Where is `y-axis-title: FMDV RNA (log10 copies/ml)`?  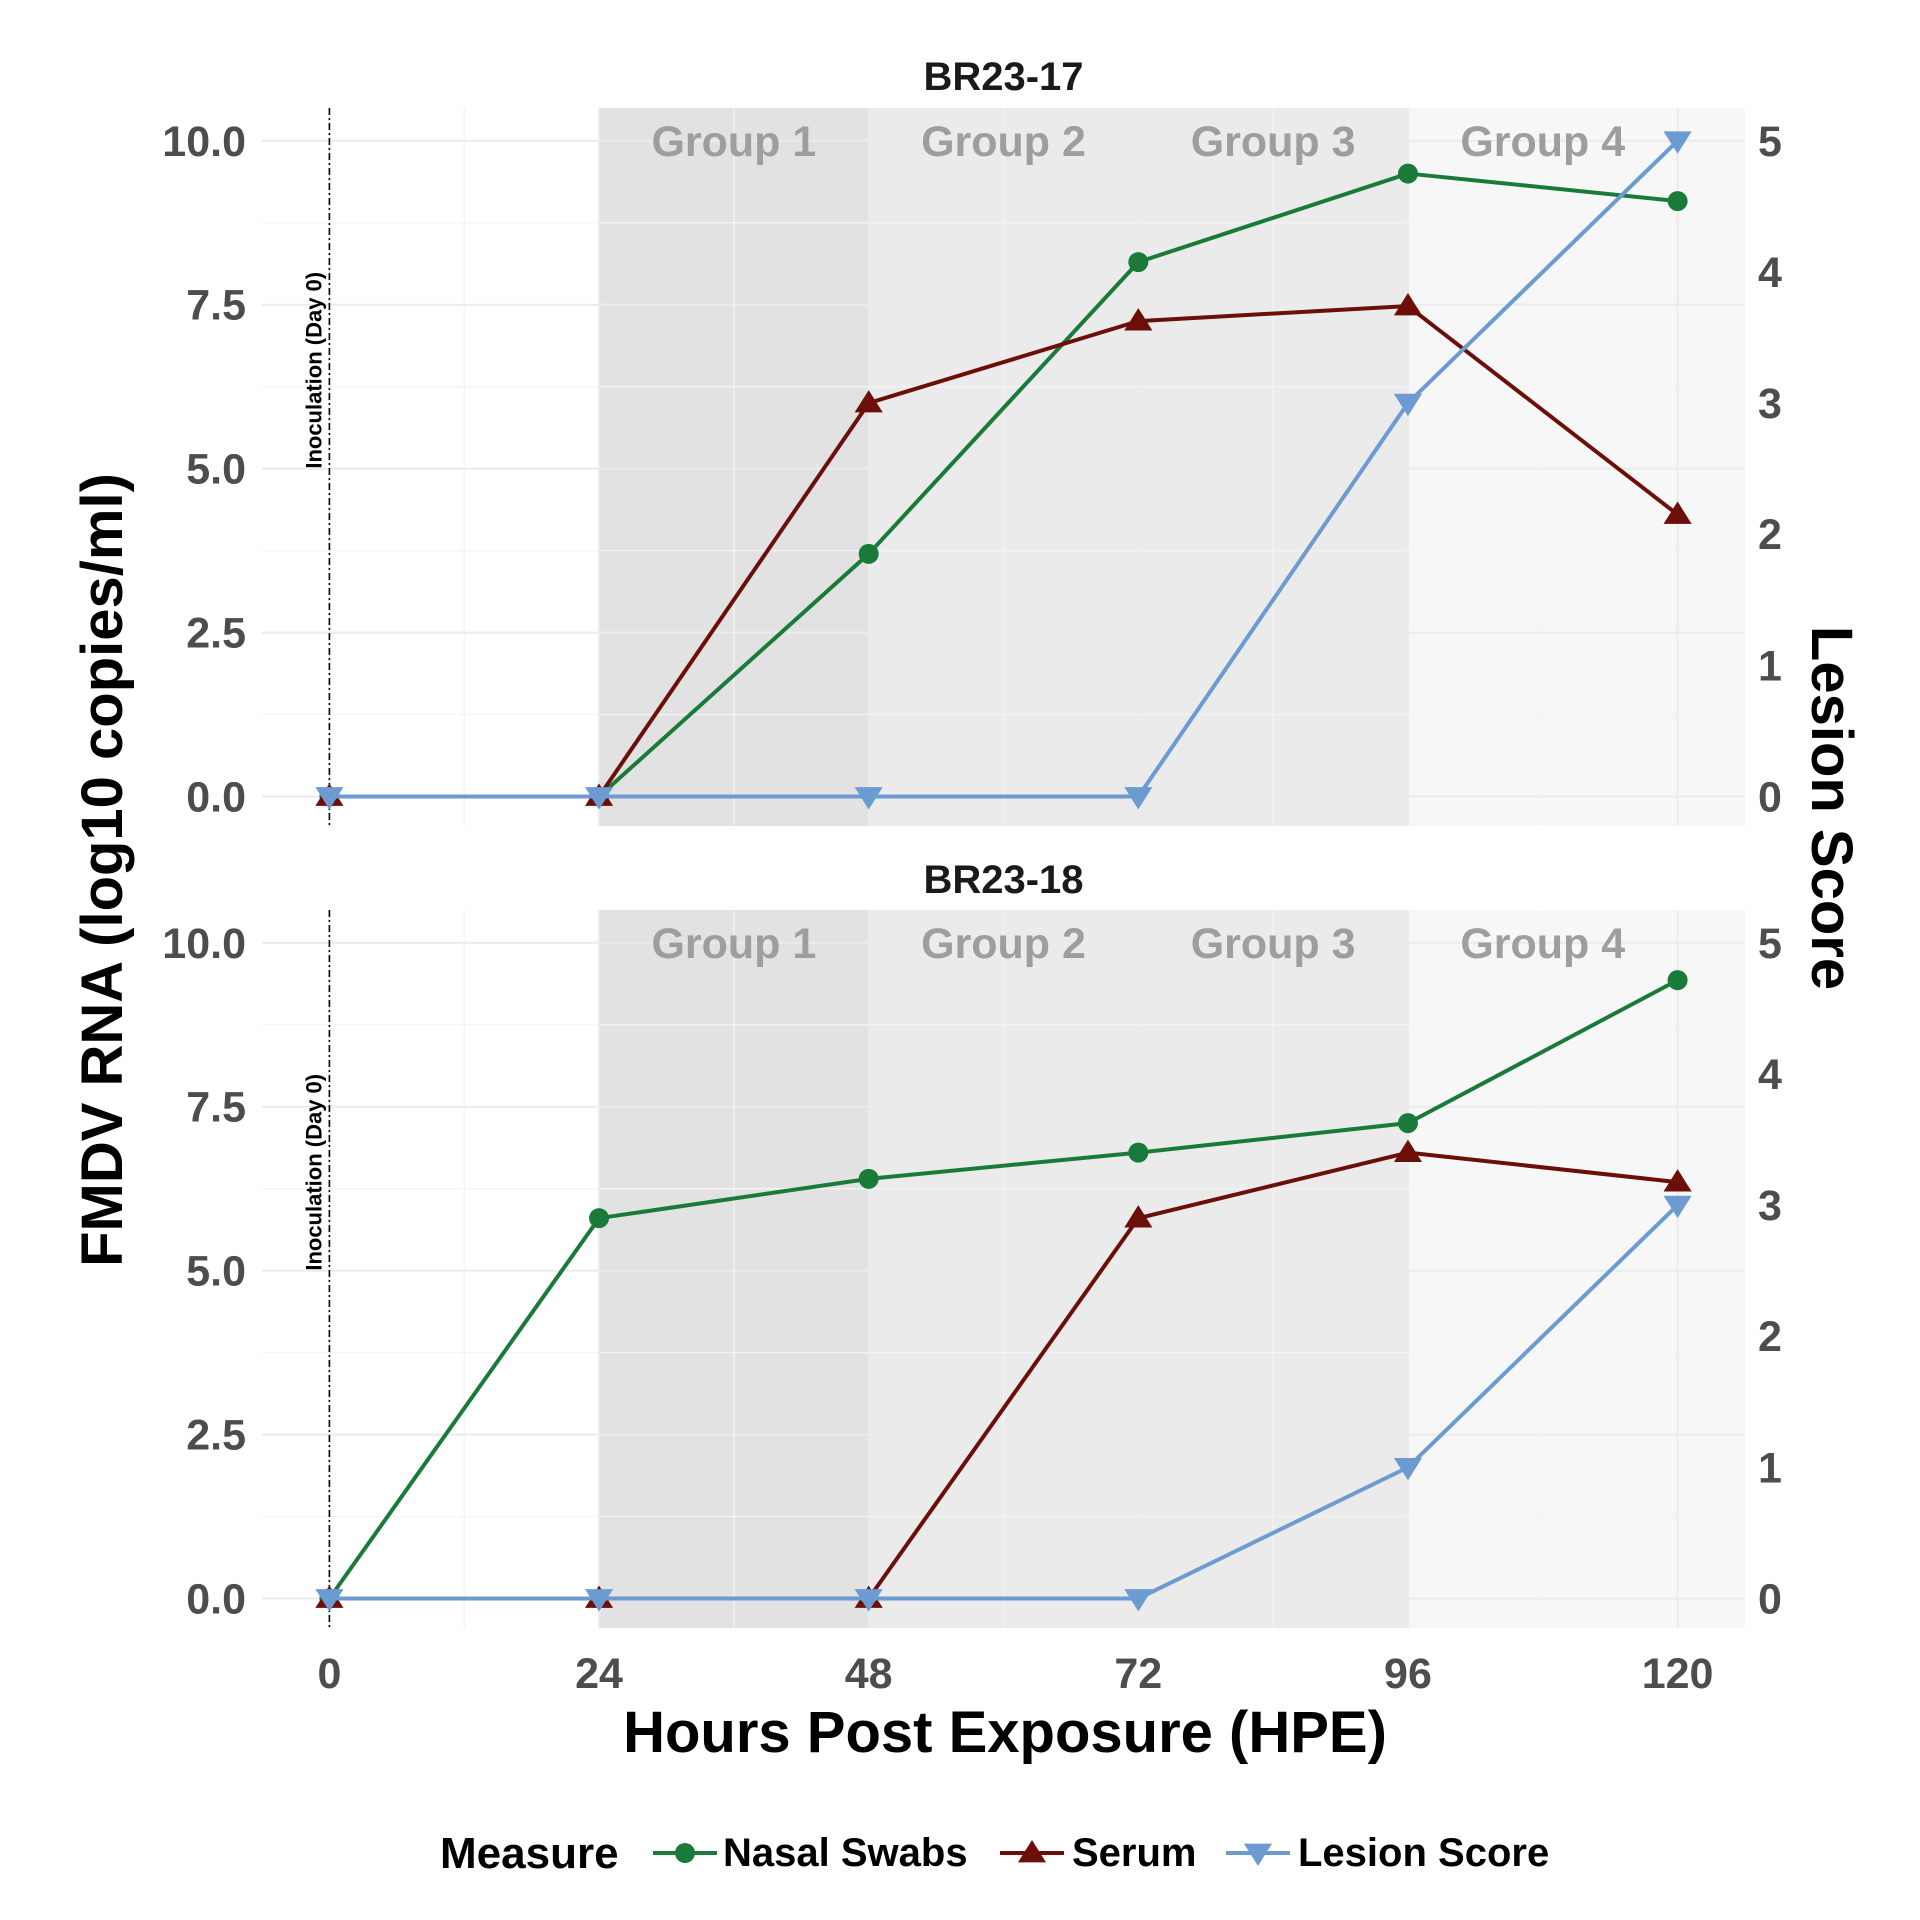
y-axis-title: FMDV RNA (log10 copies/ml) is located at coordinates (102, 870).